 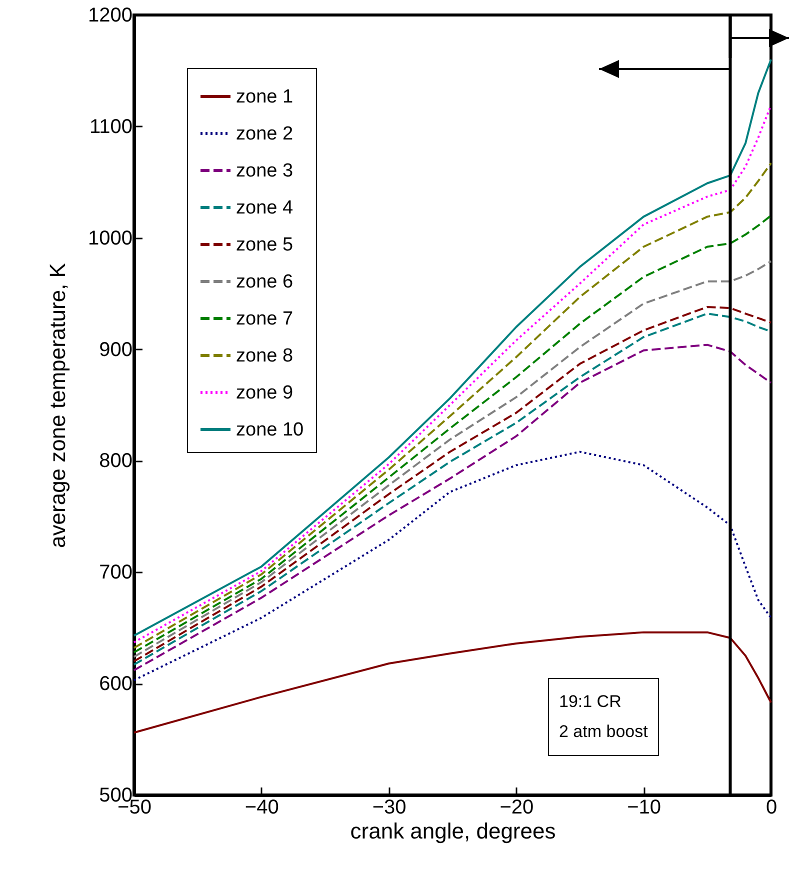 What do you see at coordinates (261, 807) in the screenshot?
I see `x-tick-label: −40` at bounding box center [261, 807].